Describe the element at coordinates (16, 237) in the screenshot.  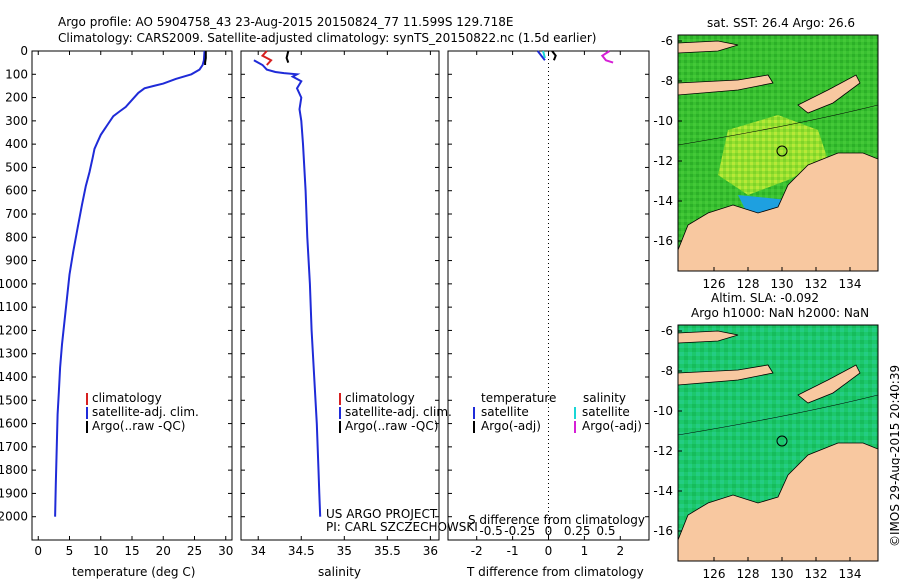
I see `y-tick-label: 800` at that location.